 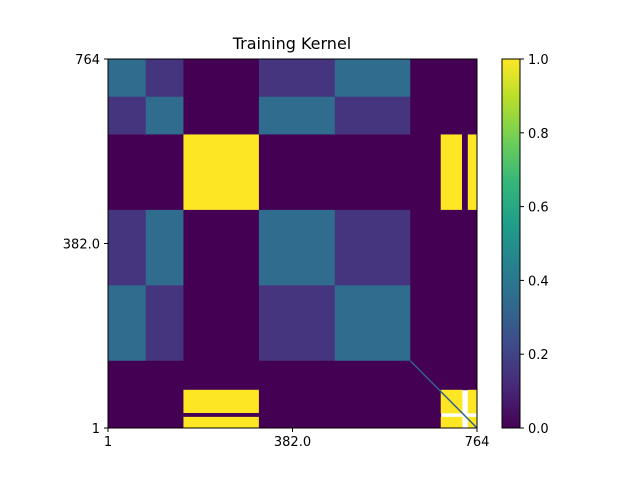 What do you see at coordinates (292, 442) in the screenshot?
I see `x-tick-label: 382.0` at bounding box center [292, 442].